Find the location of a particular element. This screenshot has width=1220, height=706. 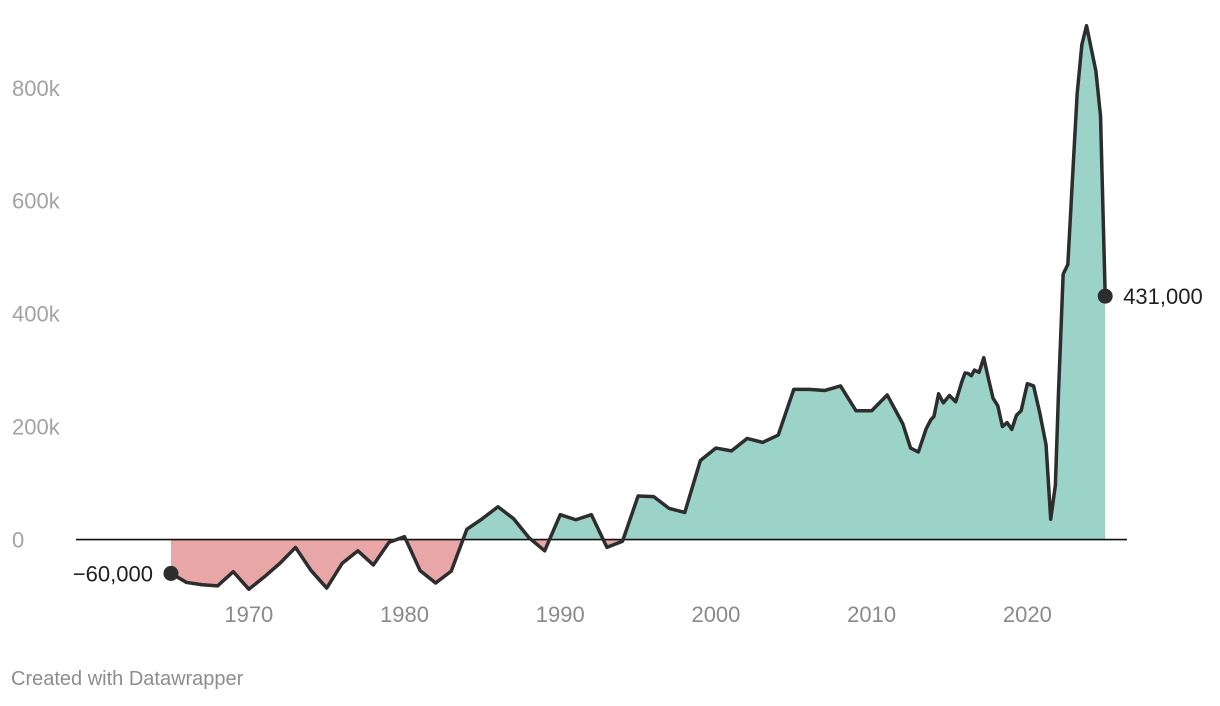

end-value-label: 431,000 is located at coordinates (1163, 296).